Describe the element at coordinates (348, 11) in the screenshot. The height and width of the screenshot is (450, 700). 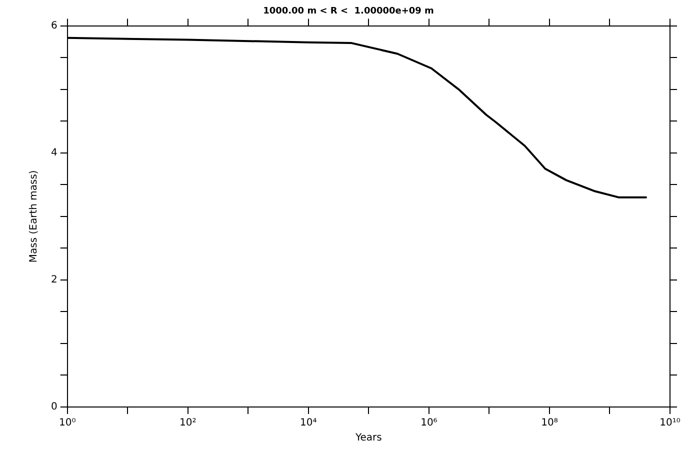
I see `chart-title: 1000.00 m < R < 1.00000e+09 m` at that location.